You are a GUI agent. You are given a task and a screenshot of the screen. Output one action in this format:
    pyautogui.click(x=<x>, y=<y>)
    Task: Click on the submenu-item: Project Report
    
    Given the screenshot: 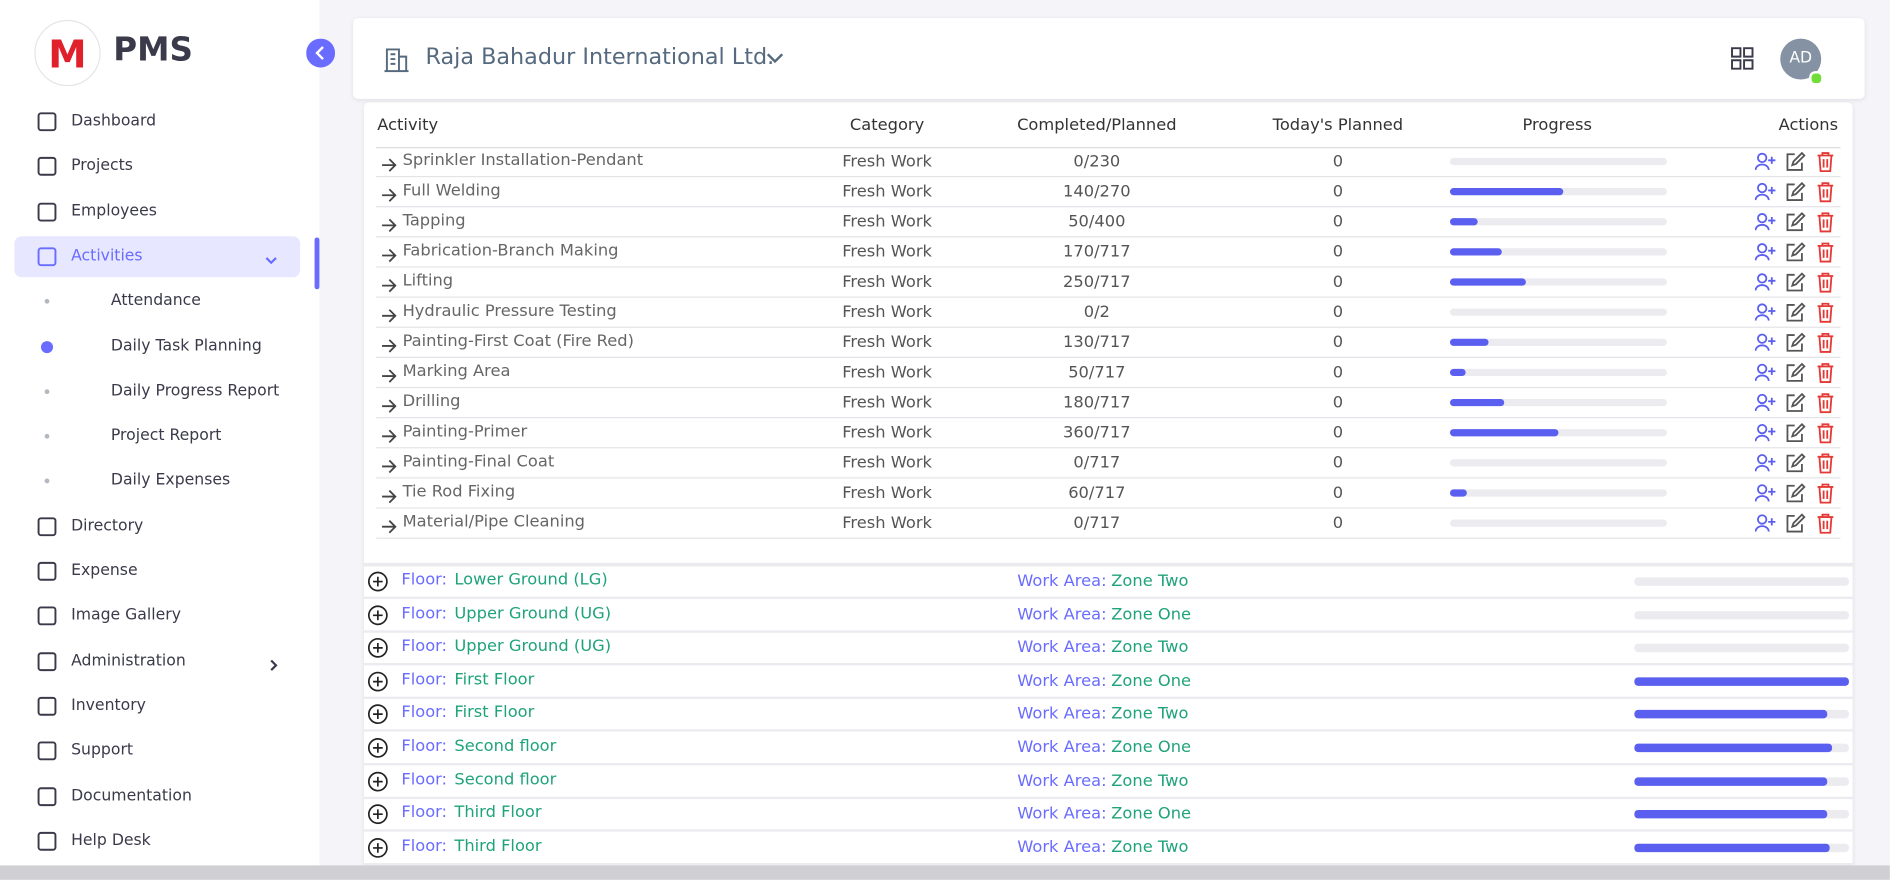 What is the action you would take?
    pyautogui.click(x=166, y=435)
    